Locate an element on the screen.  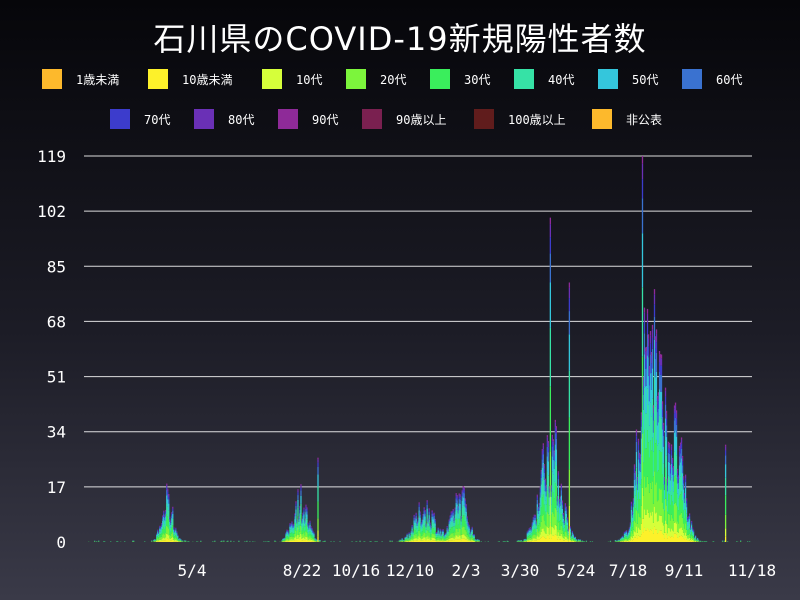
legend-swatch is located at coordinates (372, 119).